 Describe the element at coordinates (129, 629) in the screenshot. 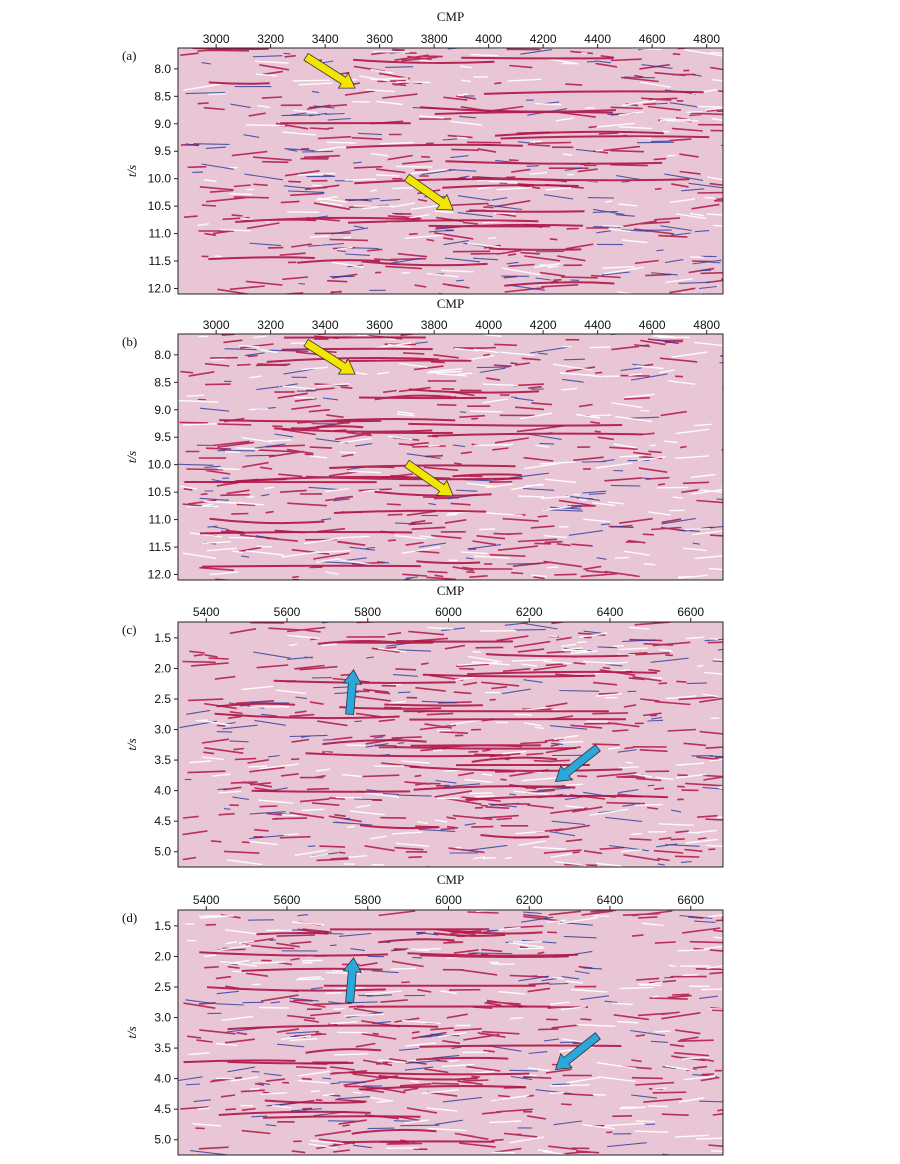

I see `panel-label: (c)` at that location.